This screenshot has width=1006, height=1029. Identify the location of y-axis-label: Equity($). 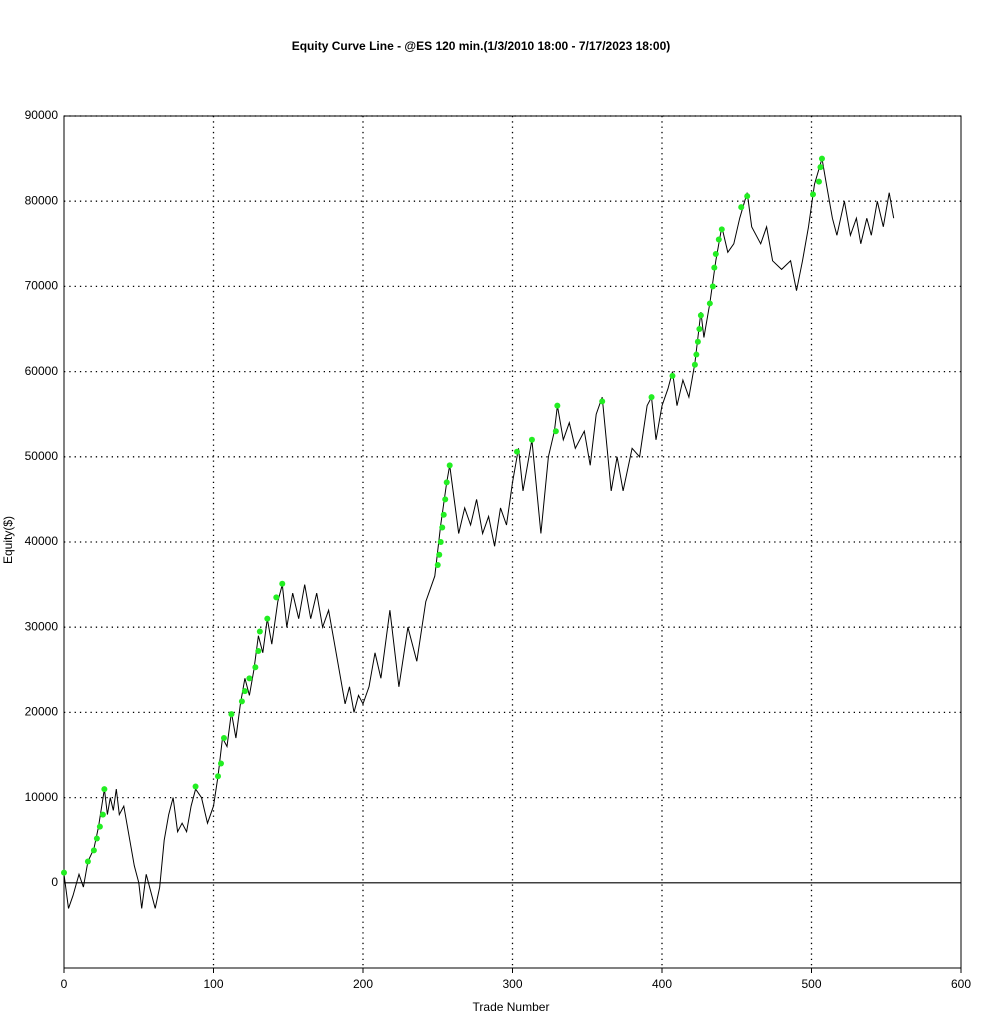
(8, 540).